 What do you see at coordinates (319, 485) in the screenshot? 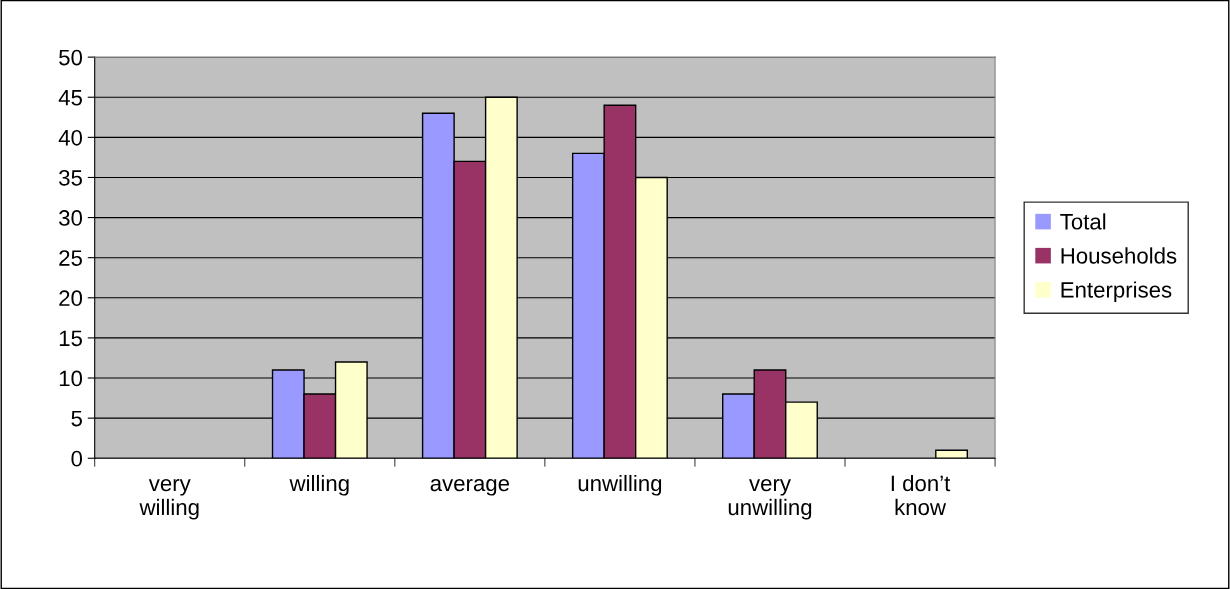
I see `x-tick-label: willing` at bounding box center [319, 485].